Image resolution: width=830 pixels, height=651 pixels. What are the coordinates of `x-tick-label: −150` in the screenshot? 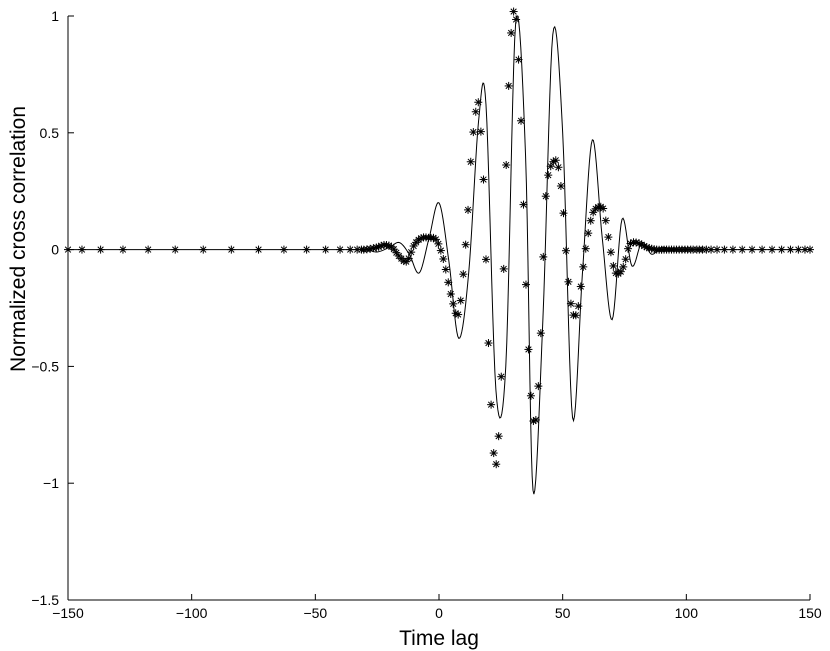 It's located at (68, 613).